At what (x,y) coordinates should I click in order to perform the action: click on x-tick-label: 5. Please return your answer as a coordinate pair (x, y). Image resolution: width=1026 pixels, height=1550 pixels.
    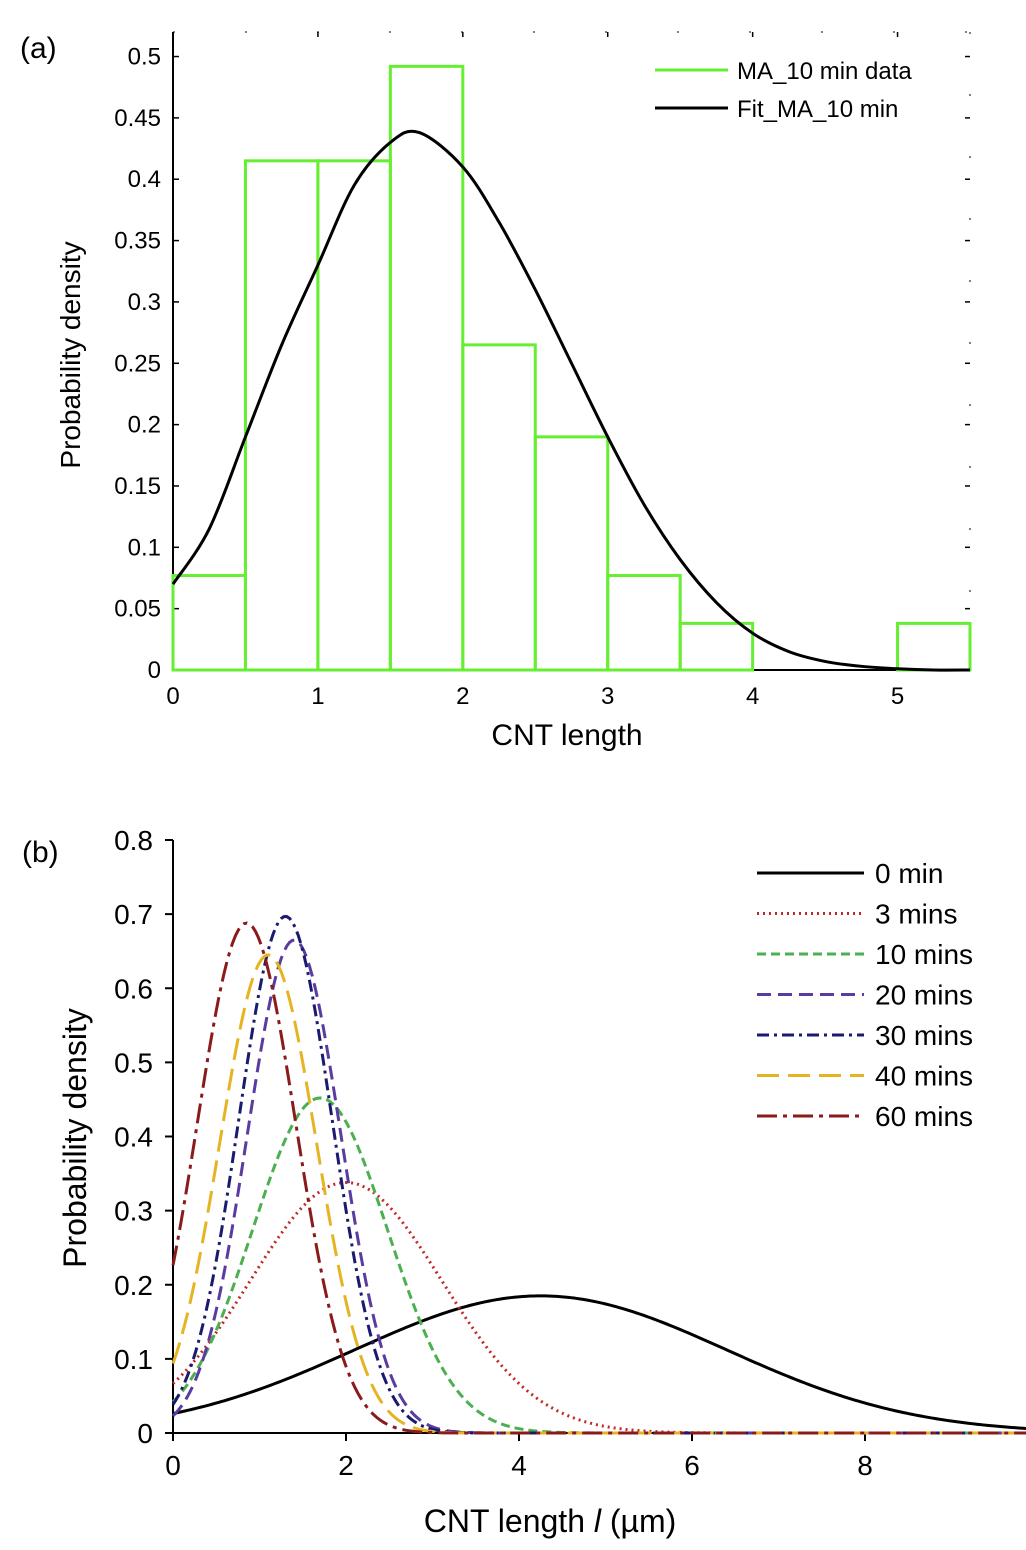
    Looking at the image, I should click on (897, 696).